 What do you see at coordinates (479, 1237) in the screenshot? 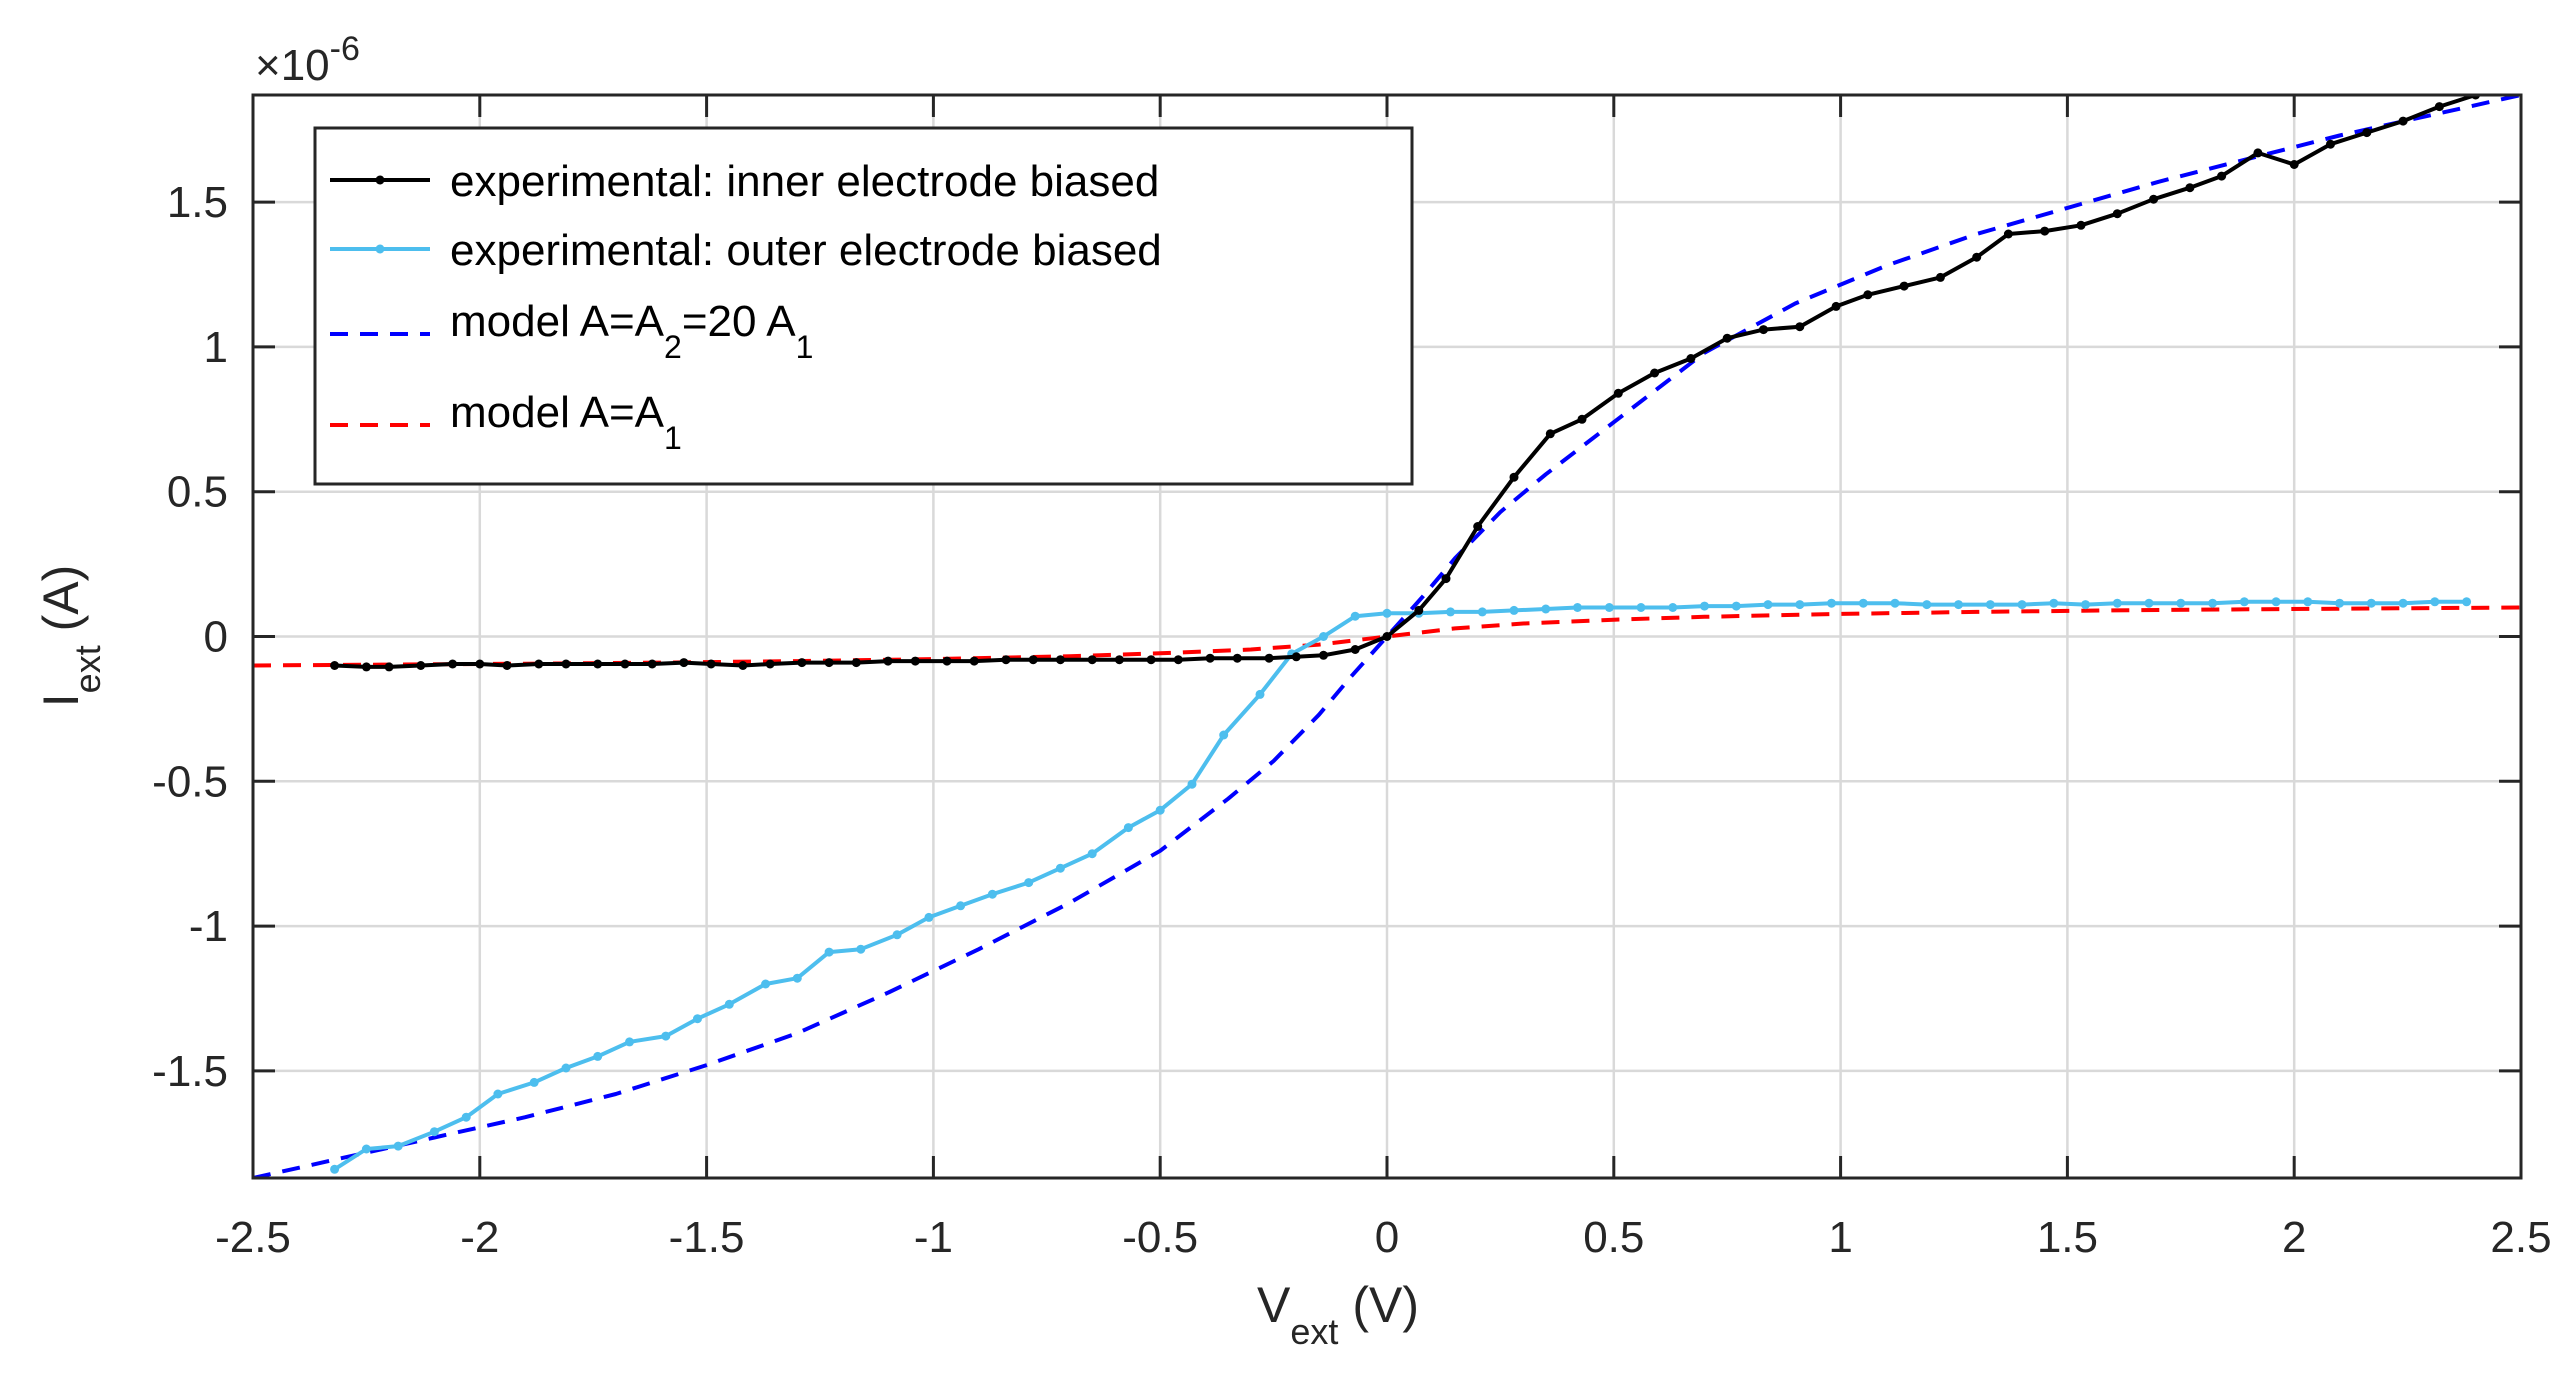
I see `x-tick-label: -2` at bounding box center [479, 1237].